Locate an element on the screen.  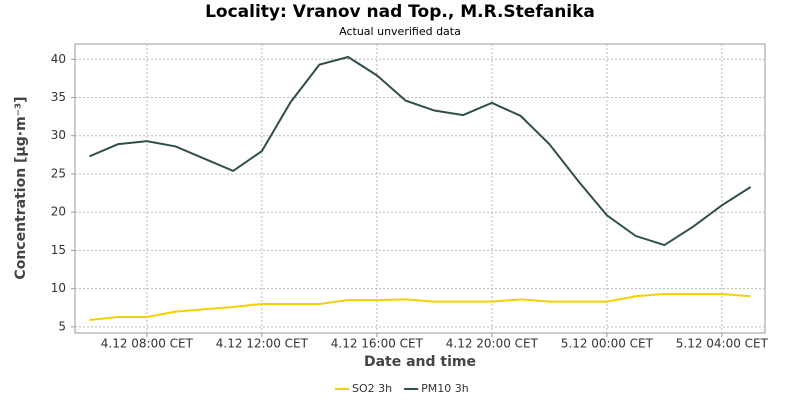
y-axis-title: Concentration [µg·m⁻³] is located at coordinates (21, 187).